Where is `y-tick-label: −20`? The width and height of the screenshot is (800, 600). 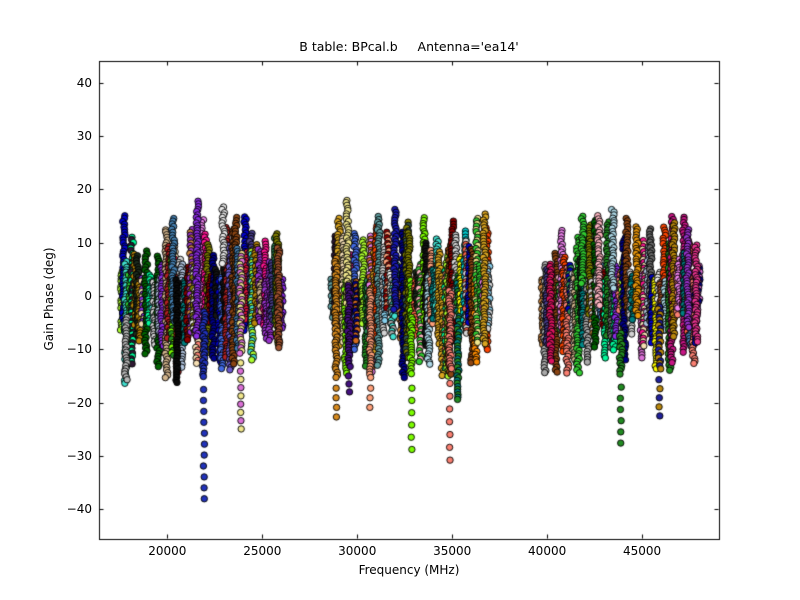 y-tick-label: −20 is located at coordinates (79, 402).